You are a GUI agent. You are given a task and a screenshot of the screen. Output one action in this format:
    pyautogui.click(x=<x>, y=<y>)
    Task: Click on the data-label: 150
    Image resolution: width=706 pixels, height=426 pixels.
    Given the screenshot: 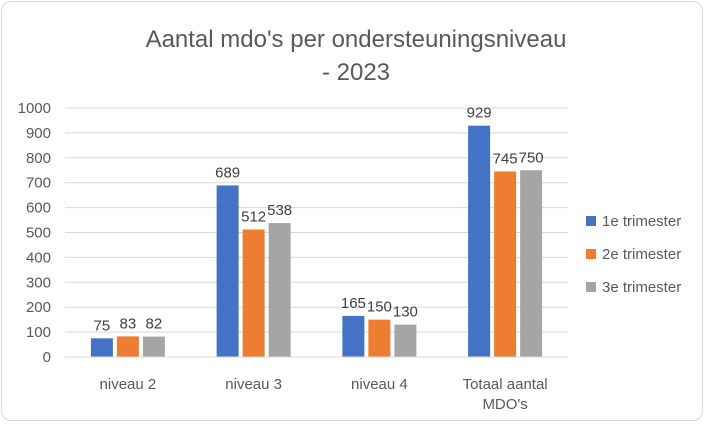 What is the action you would take?
    pyautogui.click(x=379, y=307)
    